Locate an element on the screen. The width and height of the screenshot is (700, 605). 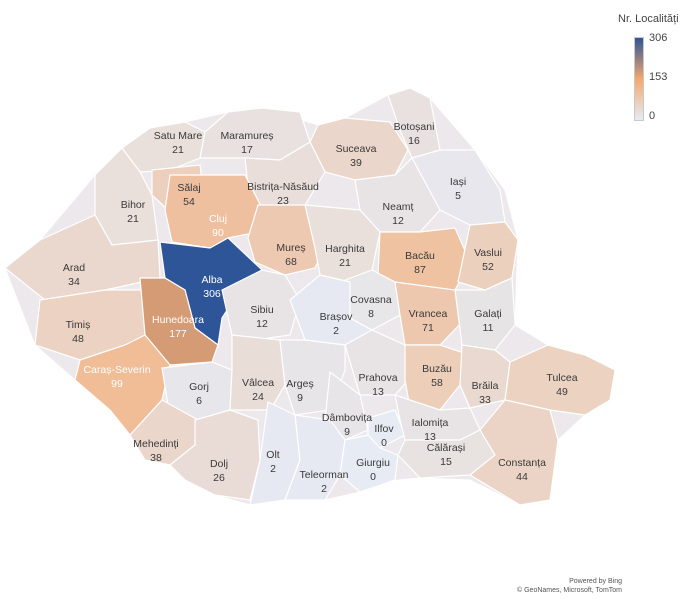
region-name-label: Brașov is located at coordinates (336, 317).